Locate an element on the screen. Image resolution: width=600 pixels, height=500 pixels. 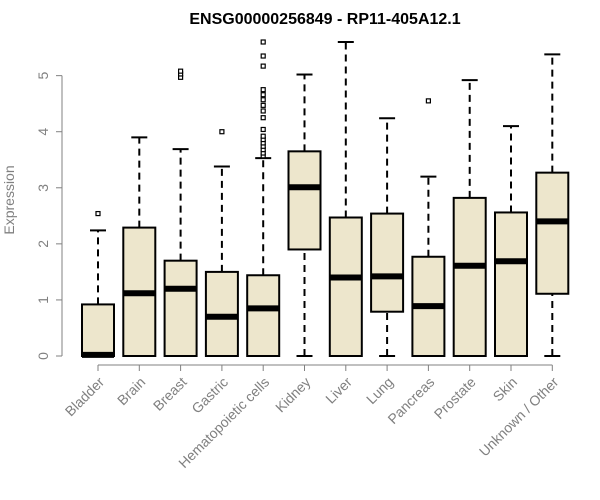
box-kidney is located at coordinates (304, 215).